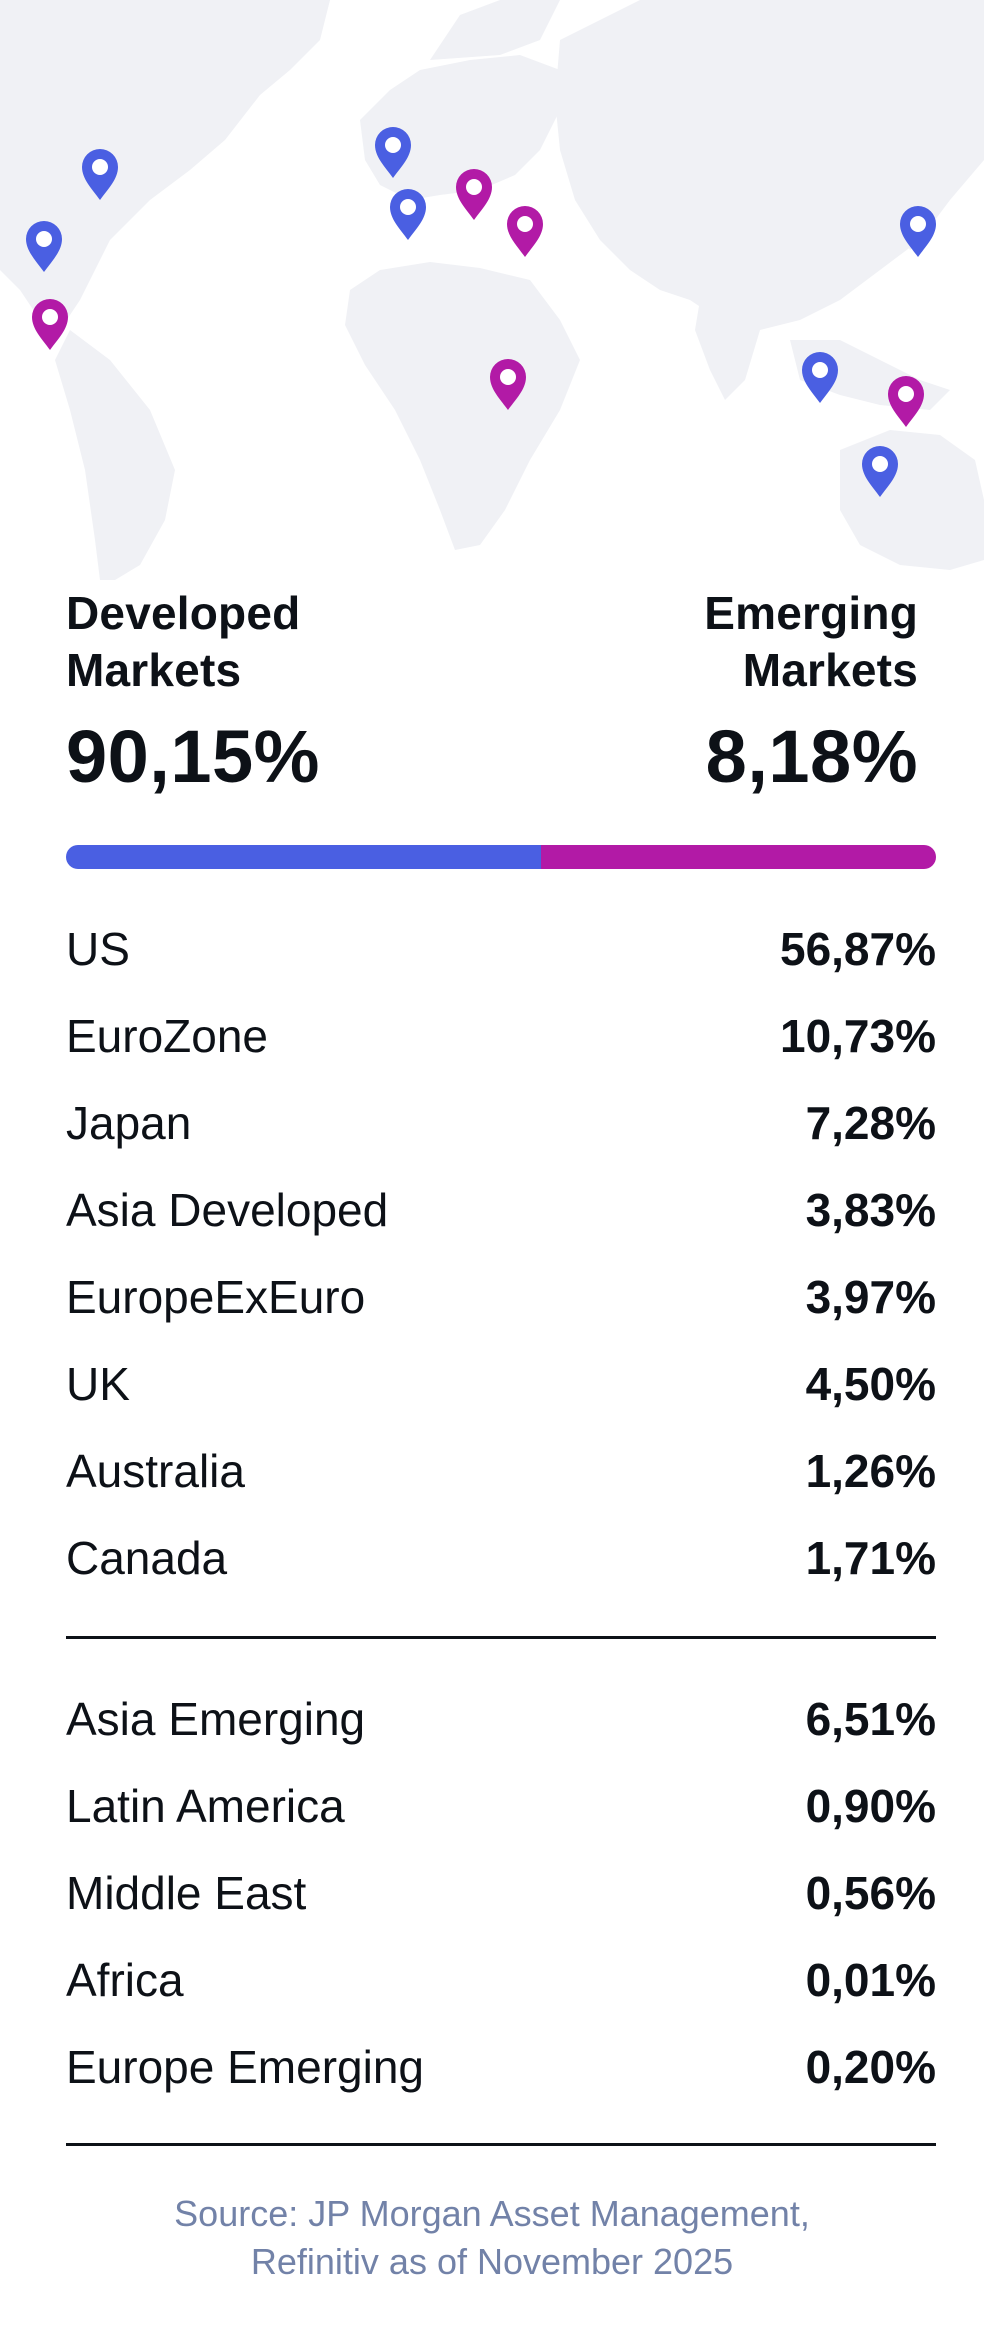 The image size is (984, 2340). I want to click on emerging-markets-percent: 8,18%, so click(811, 756).